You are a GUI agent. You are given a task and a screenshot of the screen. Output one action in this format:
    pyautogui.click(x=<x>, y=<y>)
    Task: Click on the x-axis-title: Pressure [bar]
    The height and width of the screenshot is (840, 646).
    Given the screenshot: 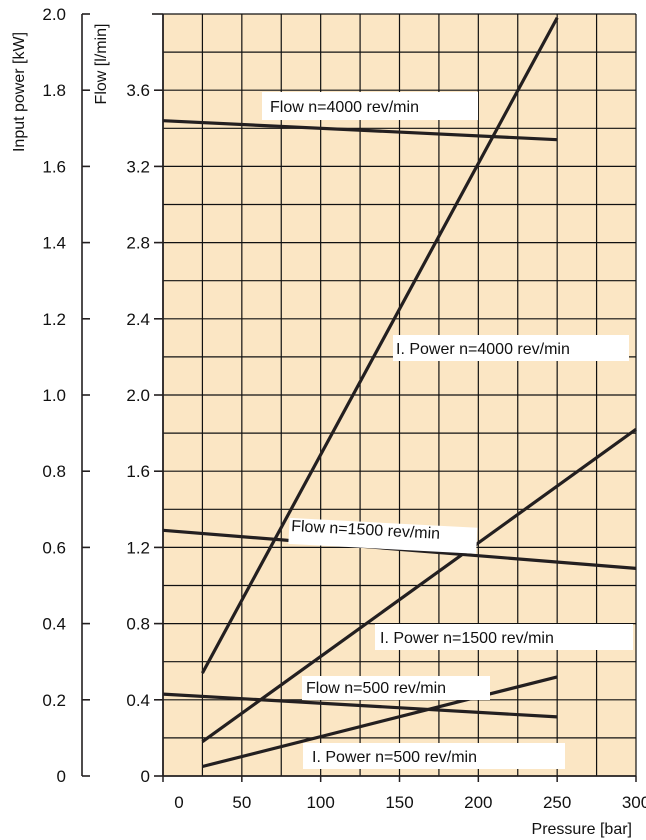 What is the action you would take?
    pyautogui.click(x=582, y=829)
    